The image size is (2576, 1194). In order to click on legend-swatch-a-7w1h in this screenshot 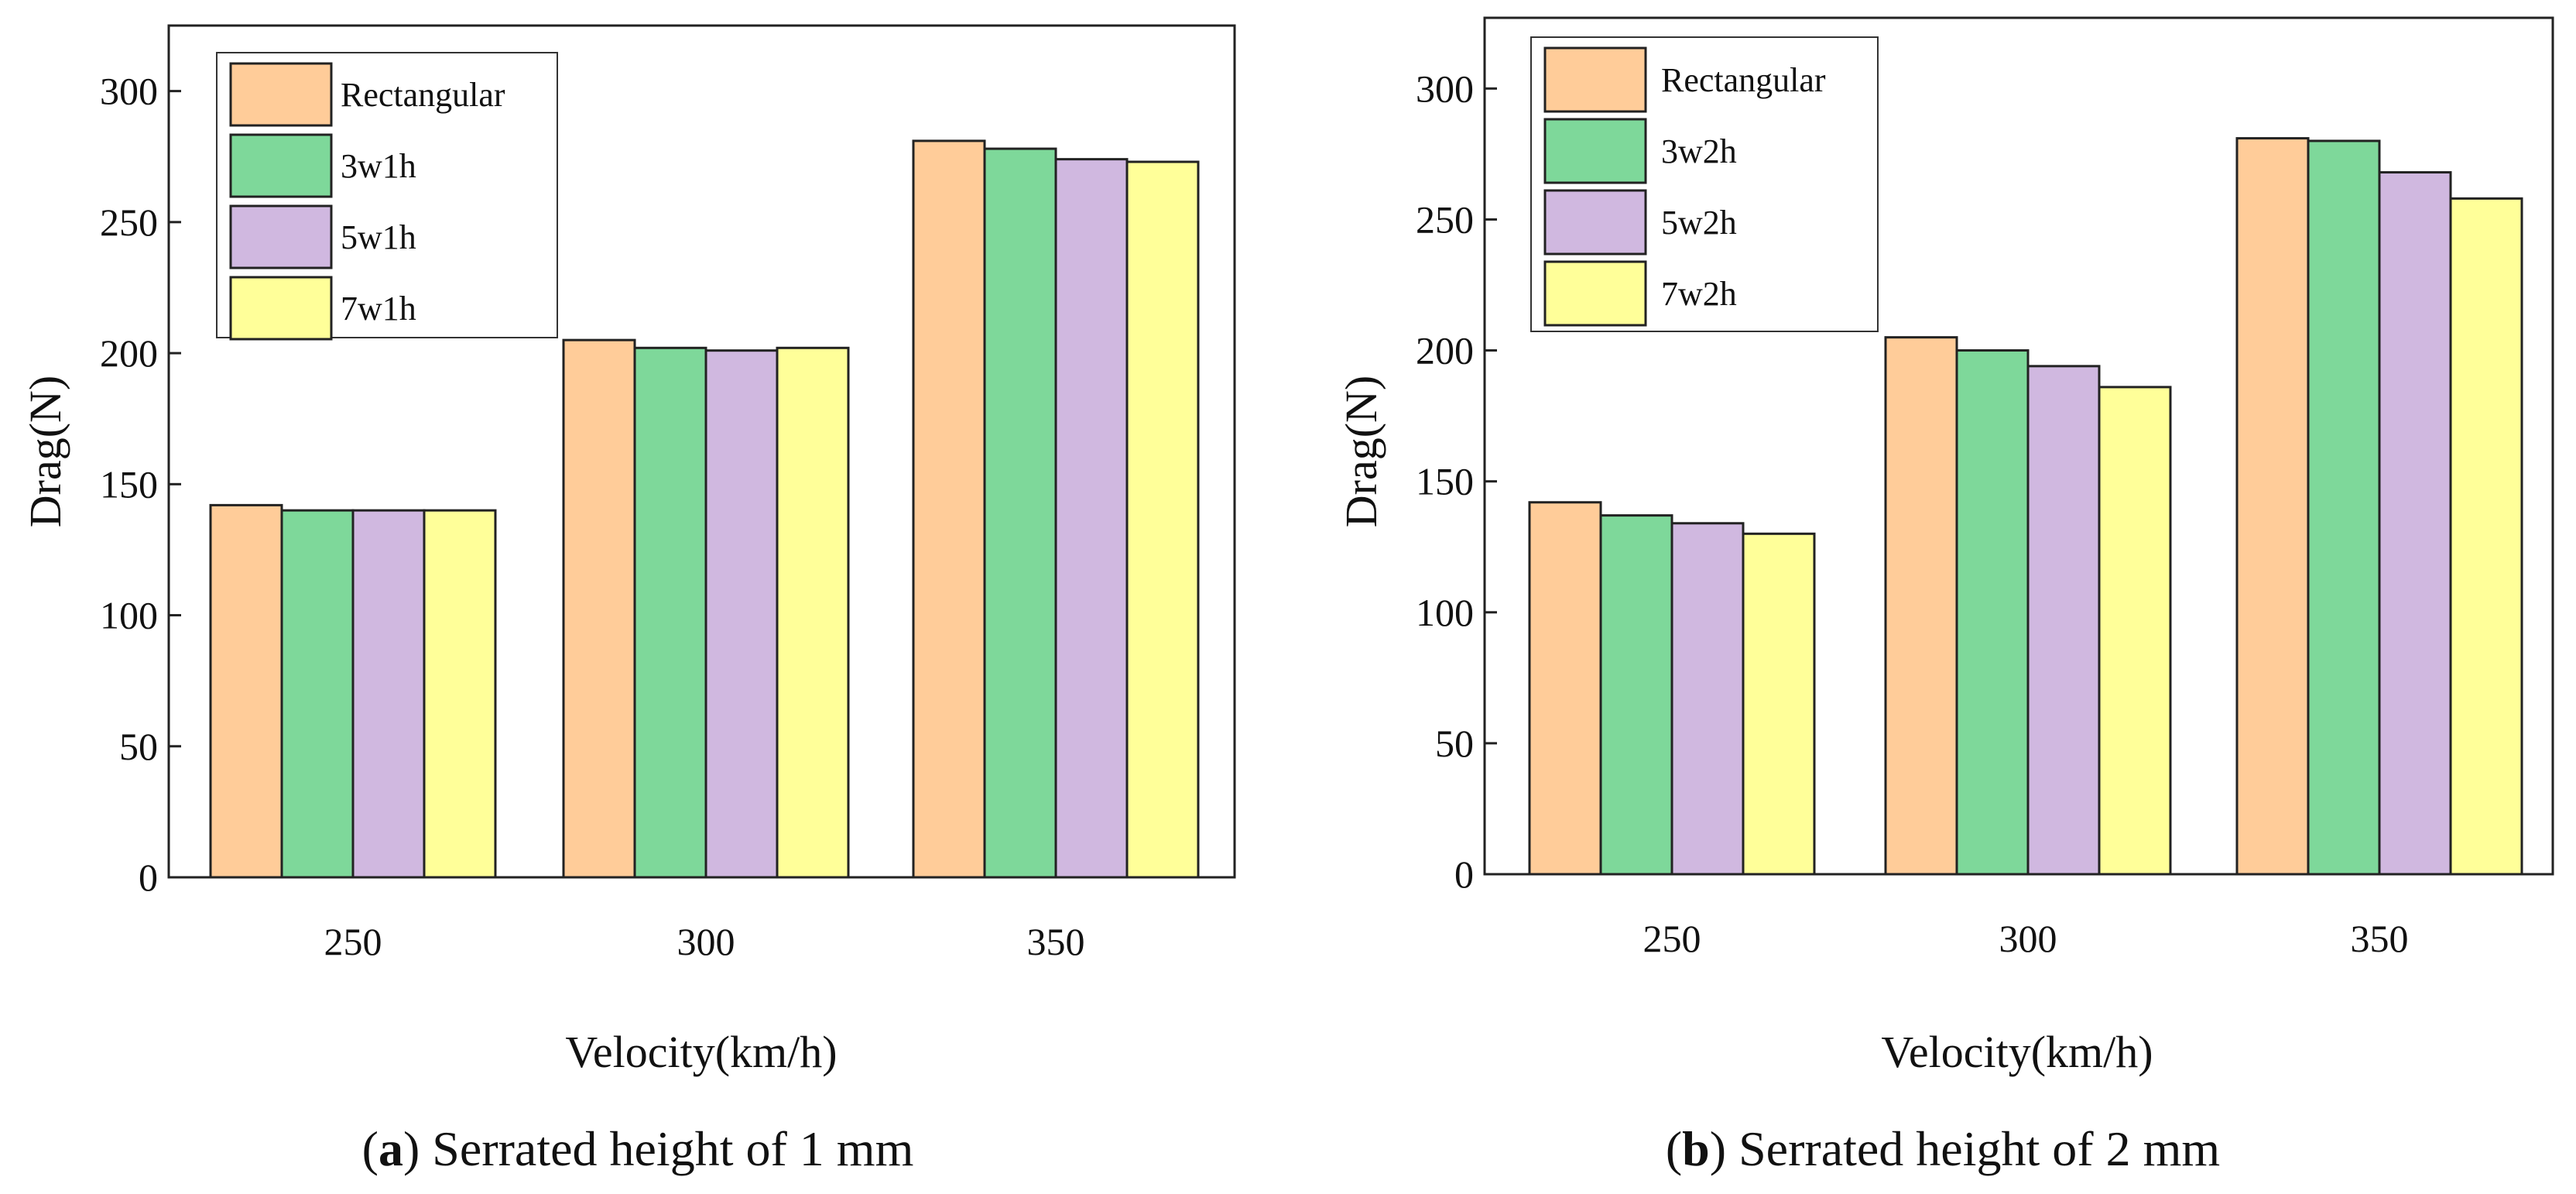, I will do `click(281, 308)`.